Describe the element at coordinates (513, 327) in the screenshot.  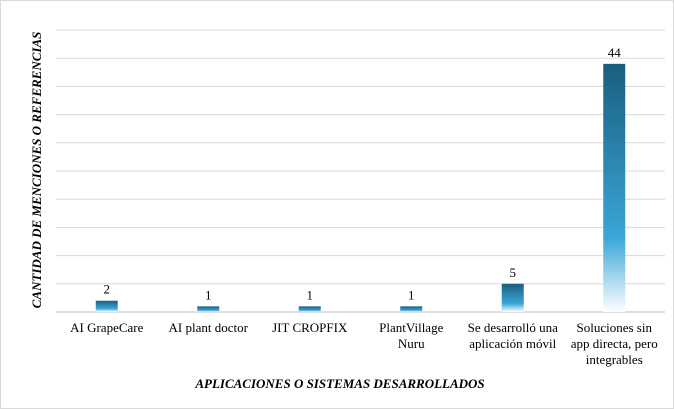
I see `x-tick-label-line: Se desarrolló una` at that location.